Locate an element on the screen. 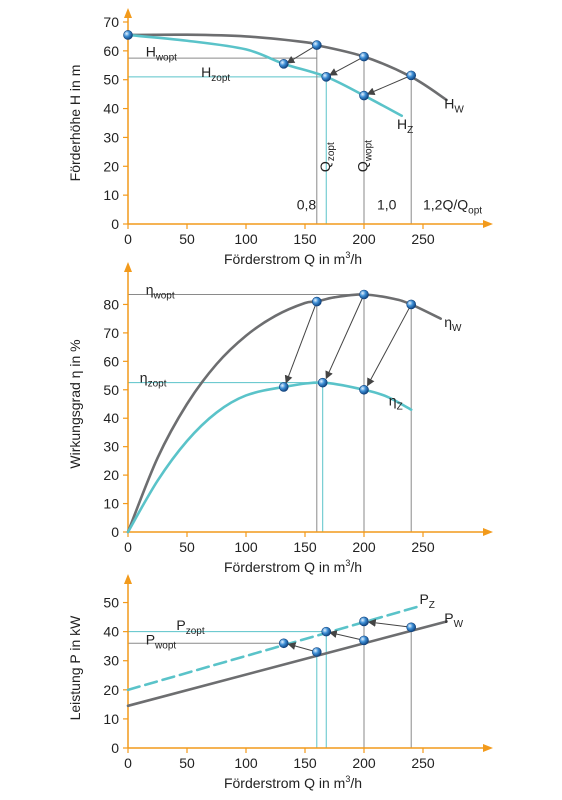 Image resolution: width=562 pixels, height=800 pixels. y-axis-label: Förderhöhe H in m is located at coordinates (75, 123).